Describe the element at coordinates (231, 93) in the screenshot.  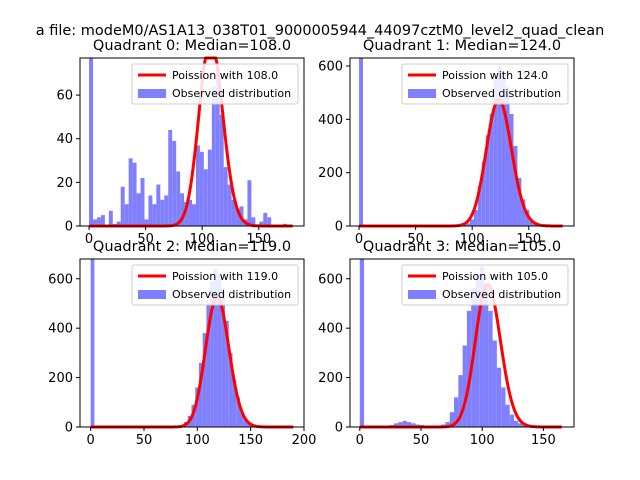
I see `legend-label-observed: Observed distribution` at that location.